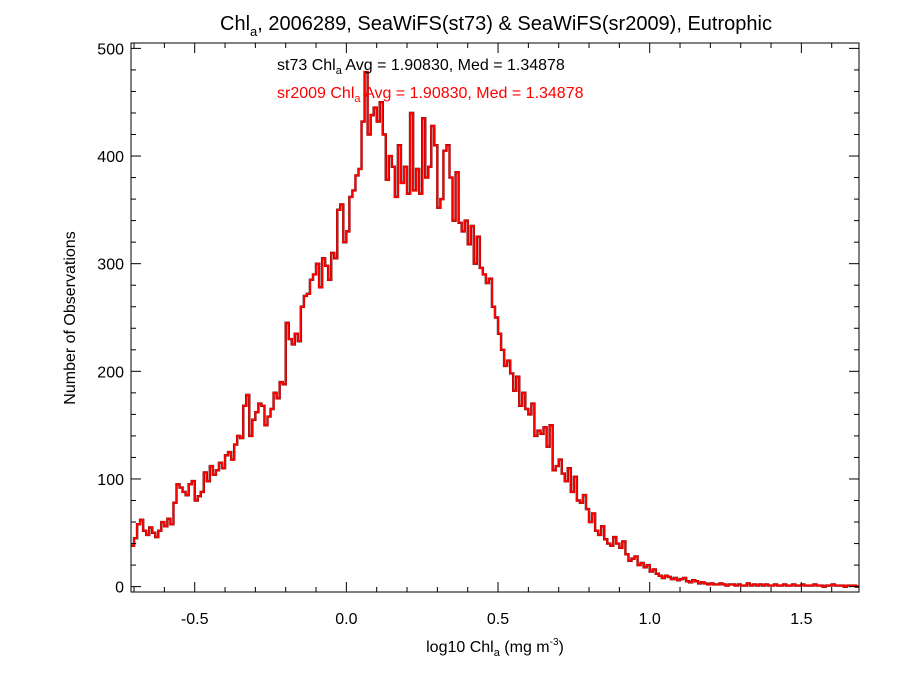 The width and height of the screenshot is (900, 675). I want to click on annotation-sr2009-post: Avg = 1.90830, Med = 1.34878, so click(472, 93).